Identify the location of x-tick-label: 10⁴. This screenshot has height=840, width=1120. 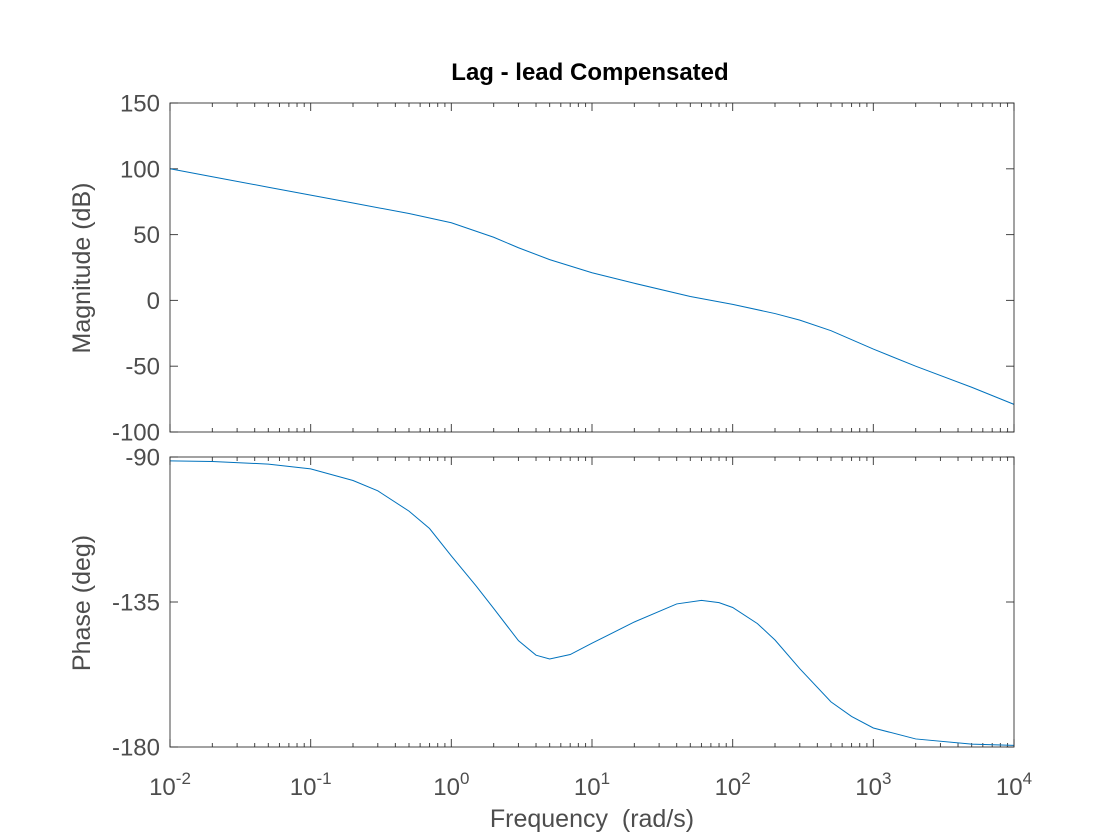
(1014, 785).